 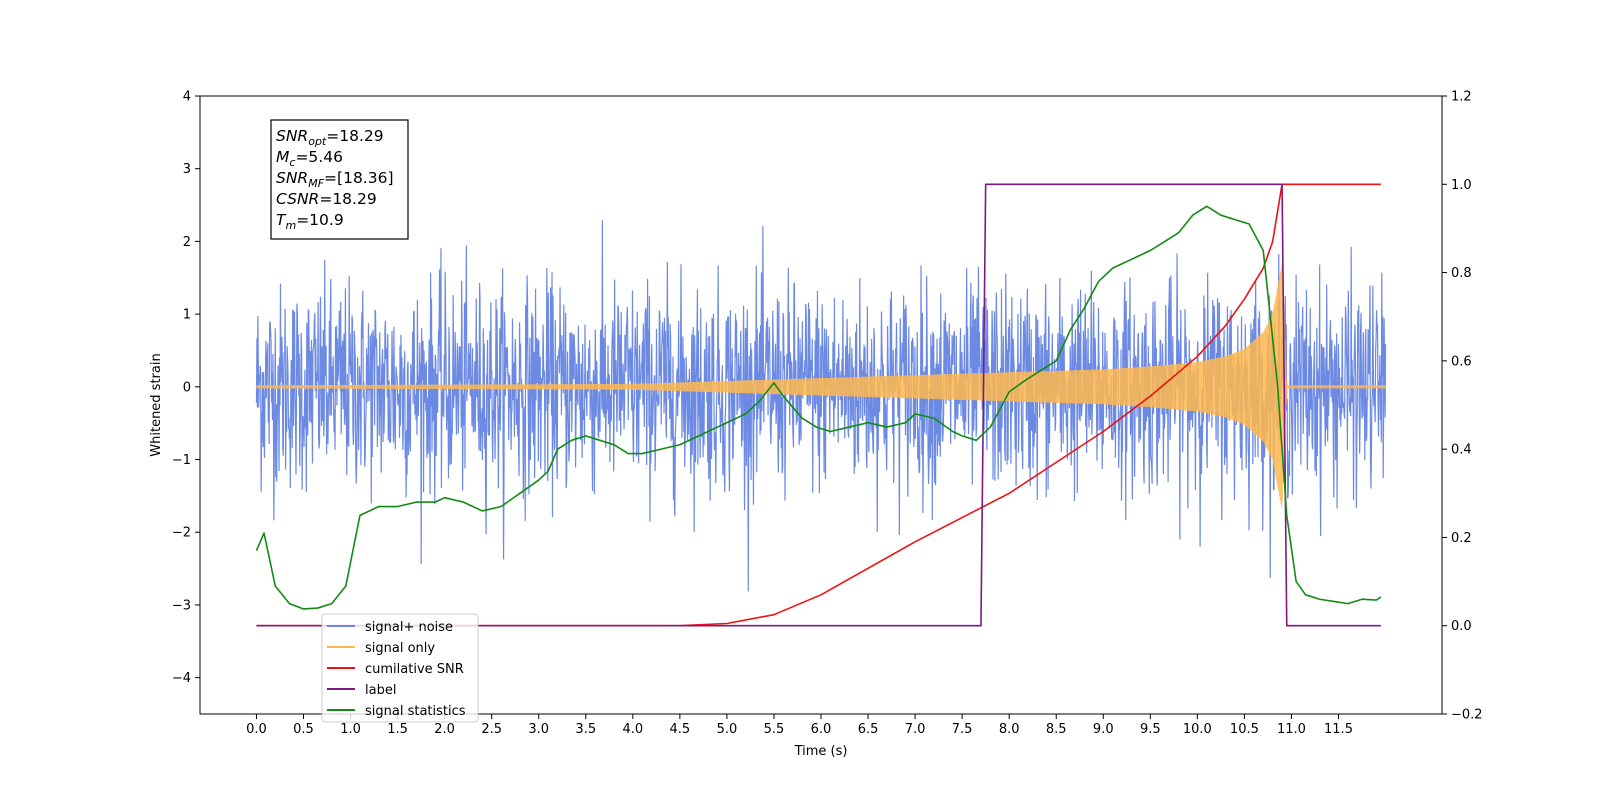 What do you see at coordinates (491, 729) in the screenshot?
I see `x-tick-label: 2.5` at bounding box center [491, 729].